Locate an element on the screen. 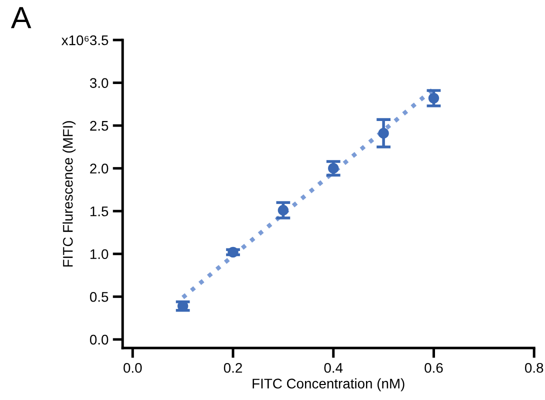 This screenshot has height=400, width=545. y-tick-label: 0.0 is located at coordinates (99, 339).